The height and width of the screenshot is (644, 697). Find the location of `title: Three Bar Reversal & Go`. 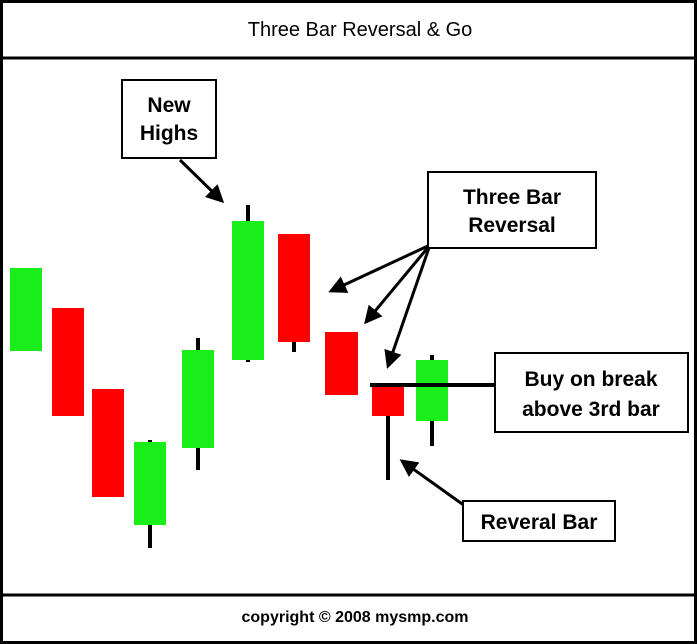

title: Three Bar Reversal & Go is located at coordinates (360, 30).